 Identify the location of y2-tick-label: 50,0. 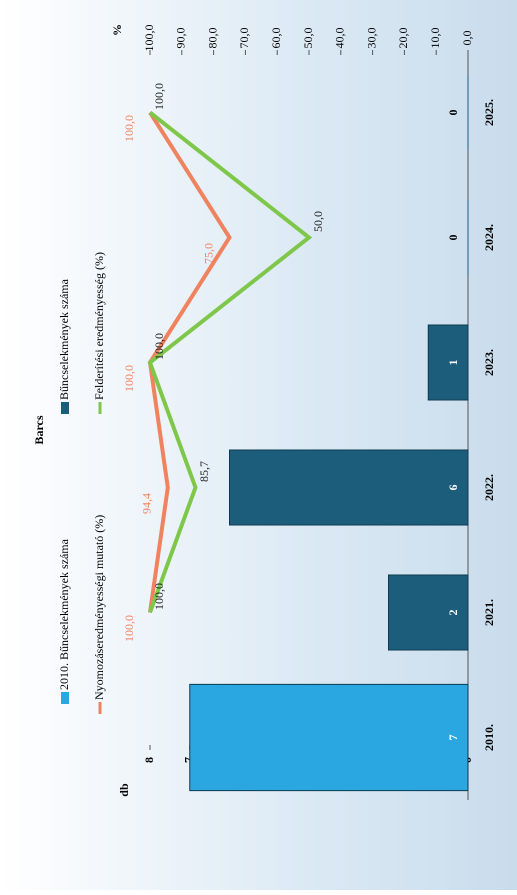
(308, 38).